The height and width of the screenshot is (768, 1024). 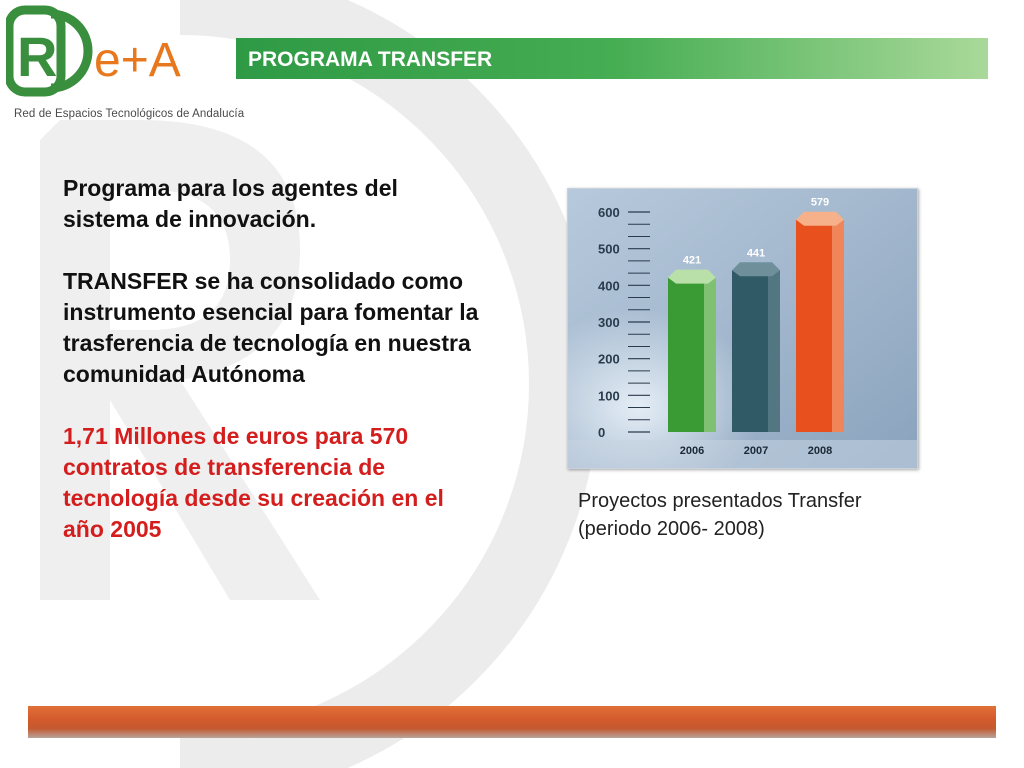 I want to click on logo-letter-r: R, so click(x=37, y=56).